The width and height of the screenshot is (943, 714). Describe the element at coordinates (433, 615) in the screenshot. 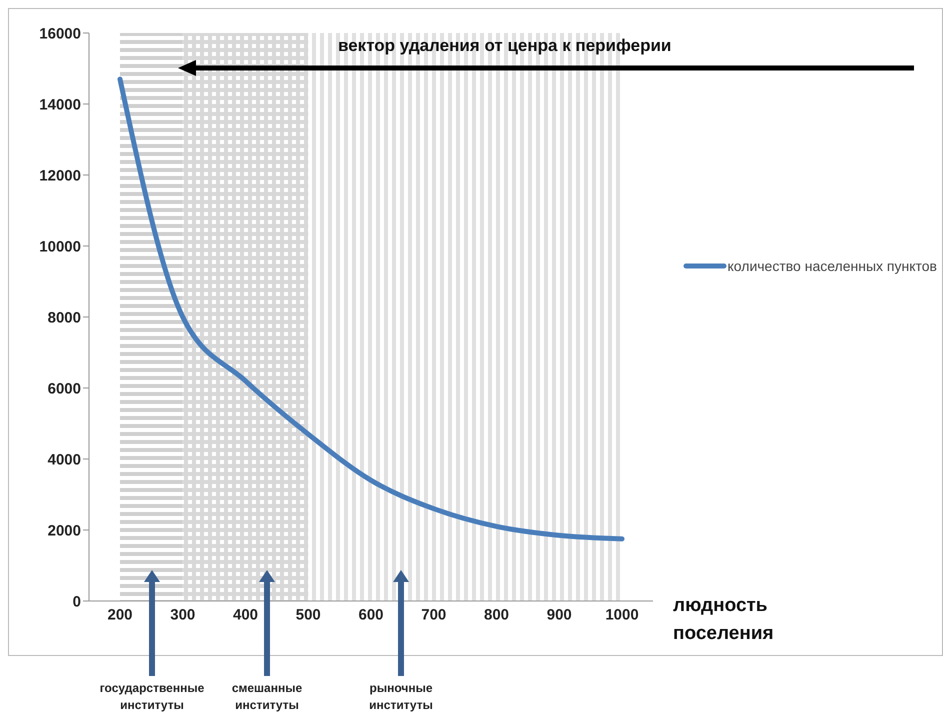

I see `x-tick-label: 700` at that location.